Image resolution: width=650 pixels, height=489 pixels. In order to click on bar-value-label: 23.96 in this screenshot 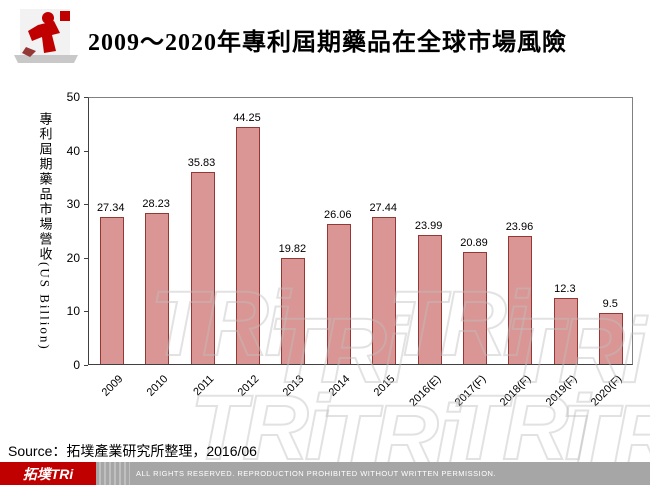, I will do `click(519, 226)`.